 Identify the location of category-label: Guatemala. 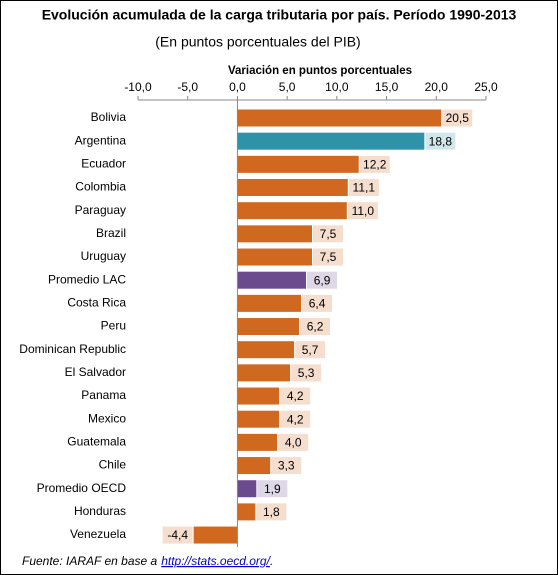
(96, 442).